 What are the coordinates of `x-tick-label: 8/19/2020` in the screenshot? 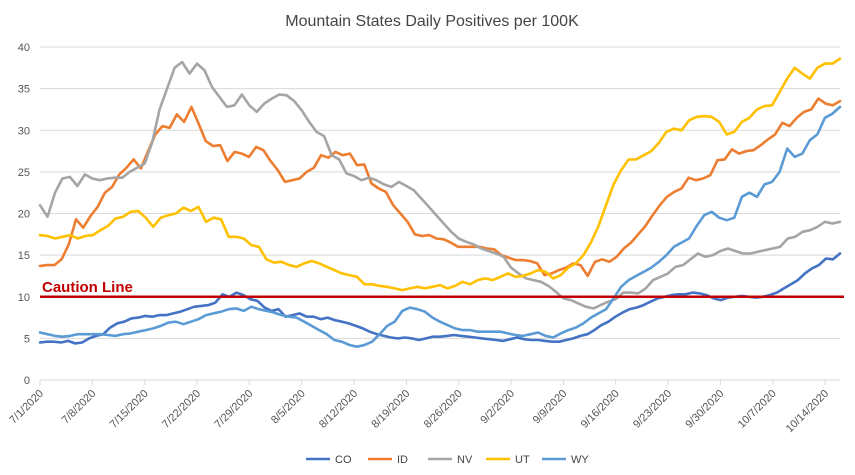 It's located at (390, 409).